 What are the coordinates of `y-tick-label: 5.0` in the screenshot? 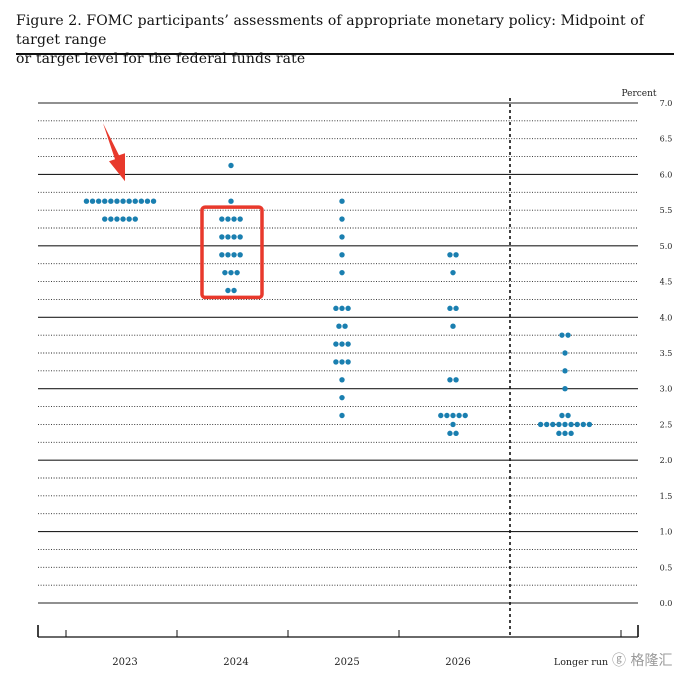 It's located at (666, 246).